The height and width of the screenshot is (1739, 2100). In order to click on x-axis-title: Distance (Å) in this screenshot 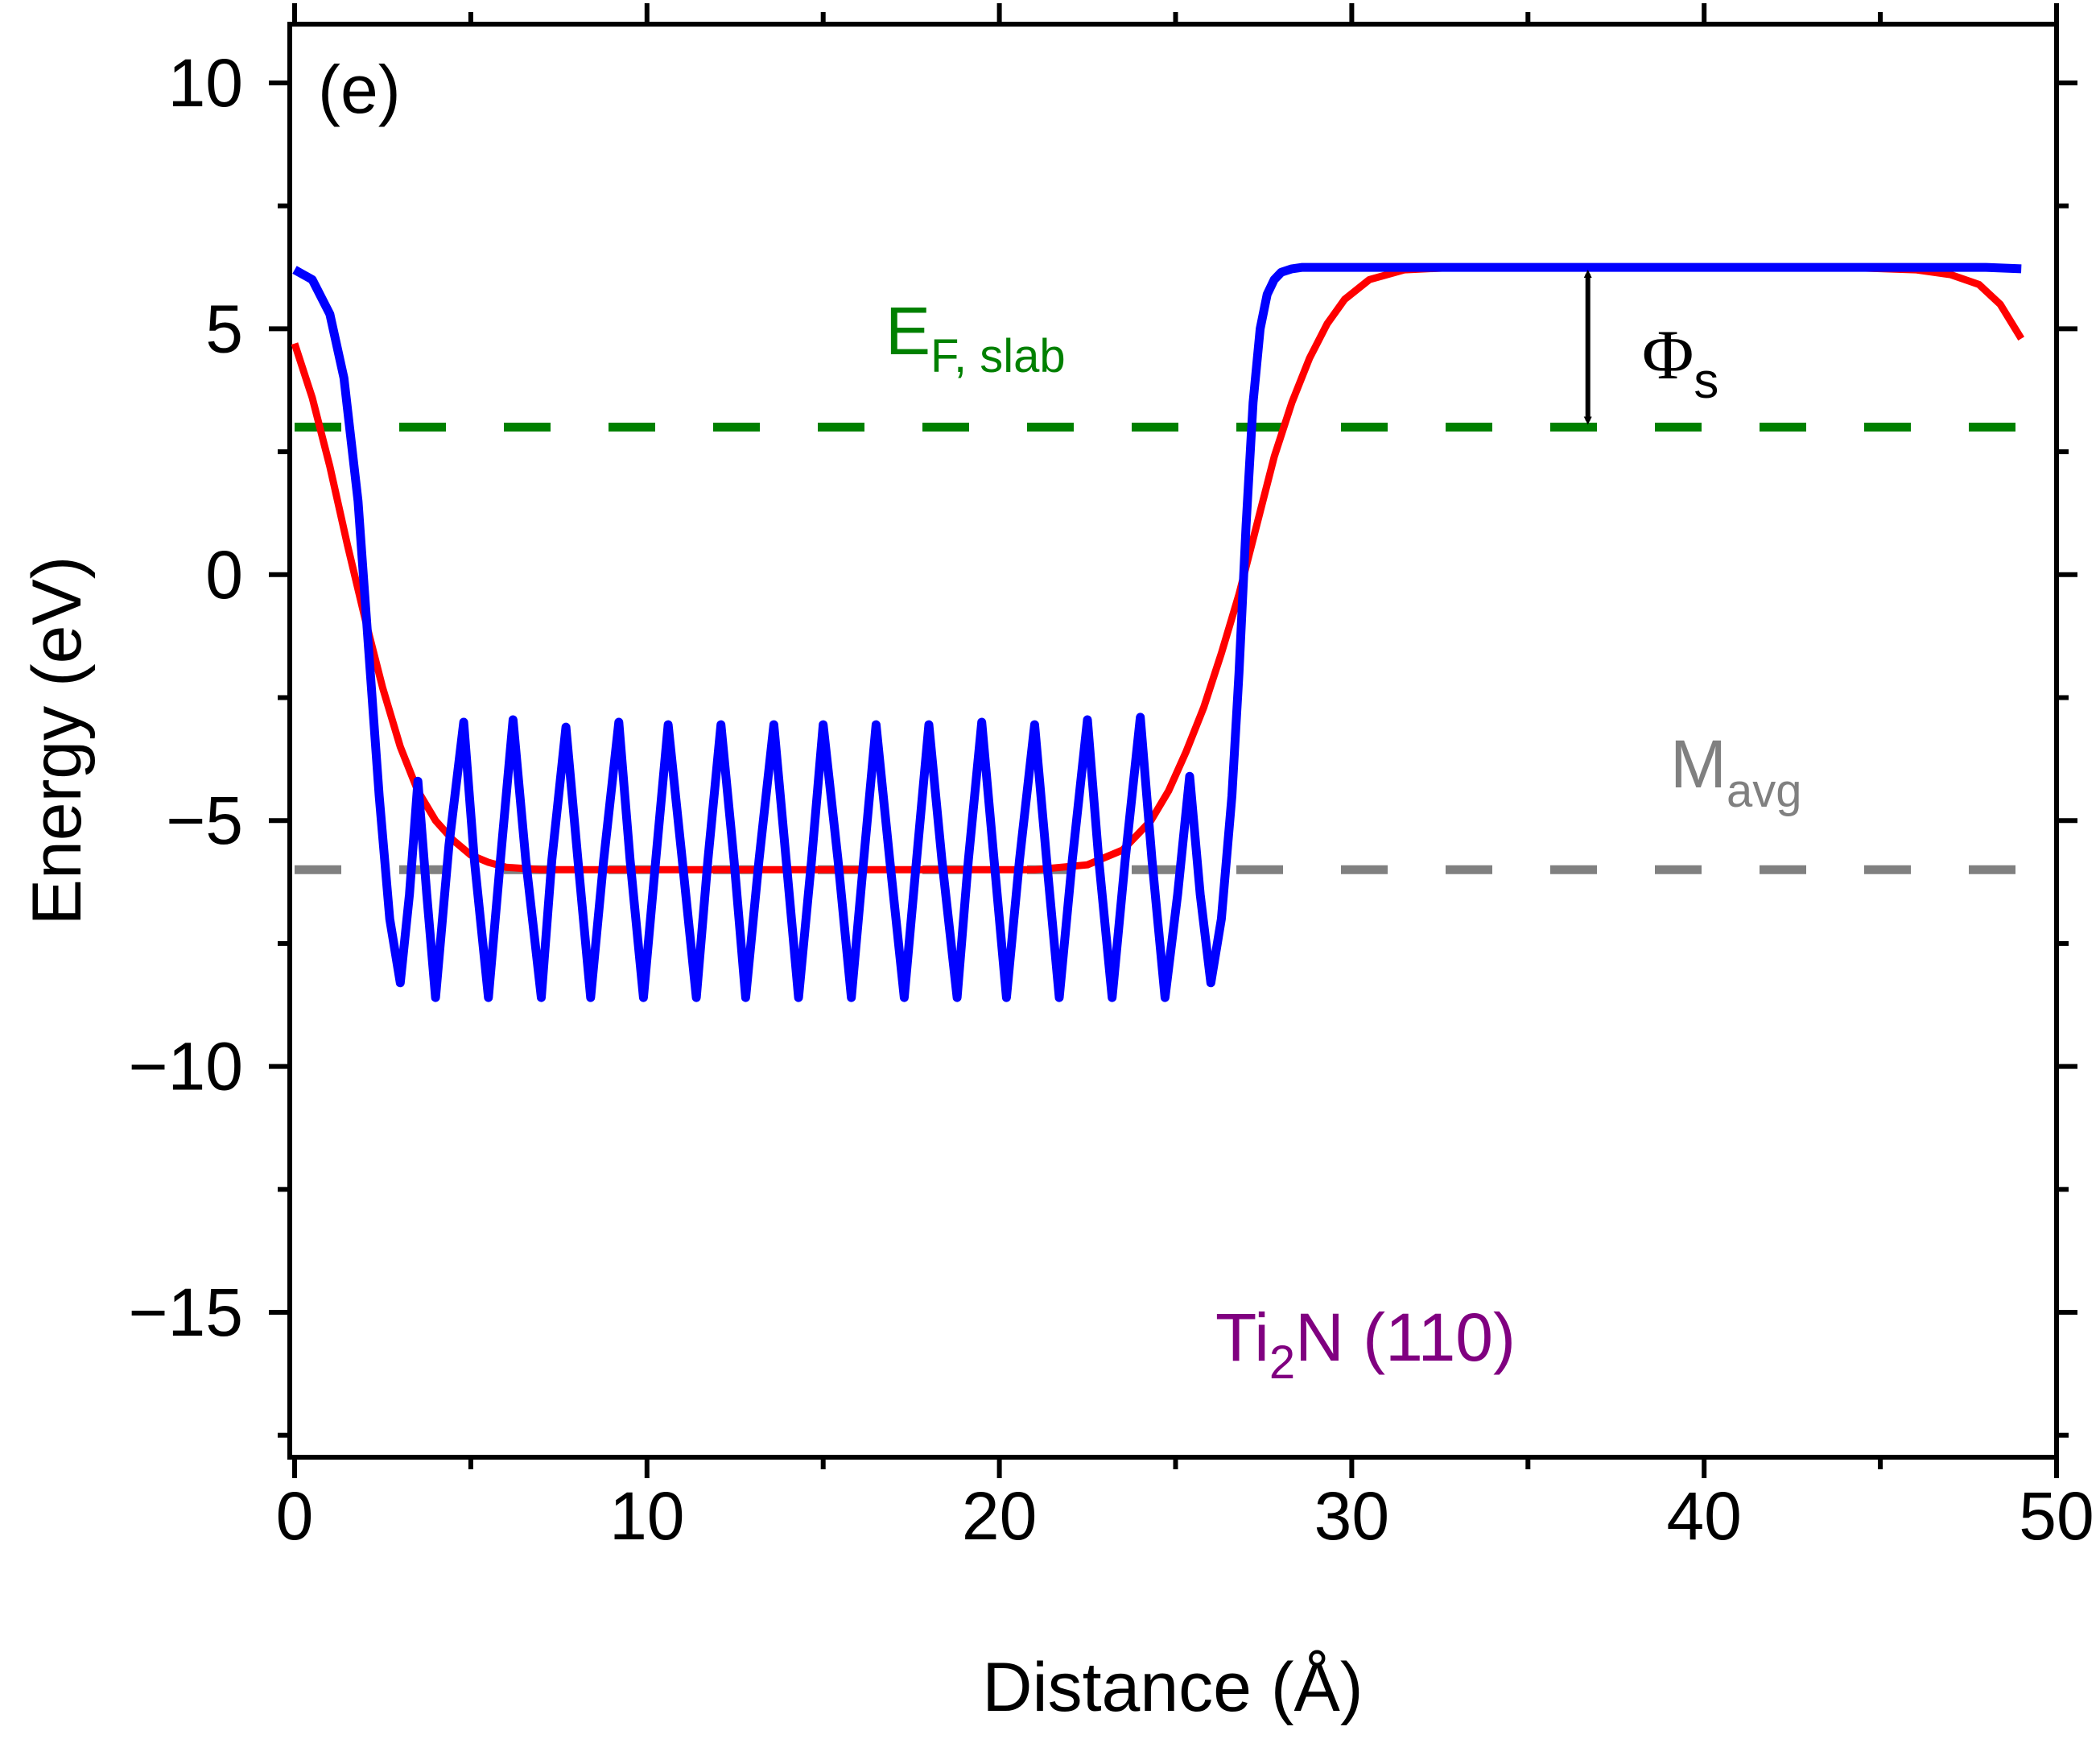, I will do `click(1172, 1687)`.